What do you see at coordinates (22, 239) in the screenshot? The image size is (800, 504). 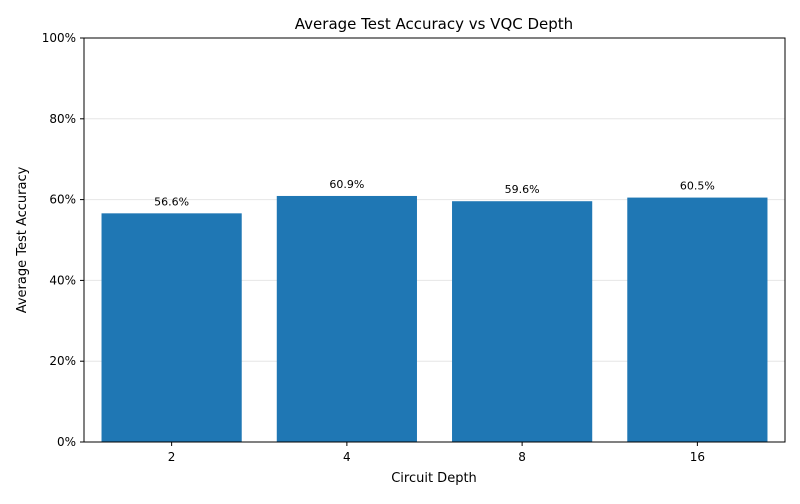 I see `y-axis-label: Average Test Accuracy` at bounding box center [22, 239].